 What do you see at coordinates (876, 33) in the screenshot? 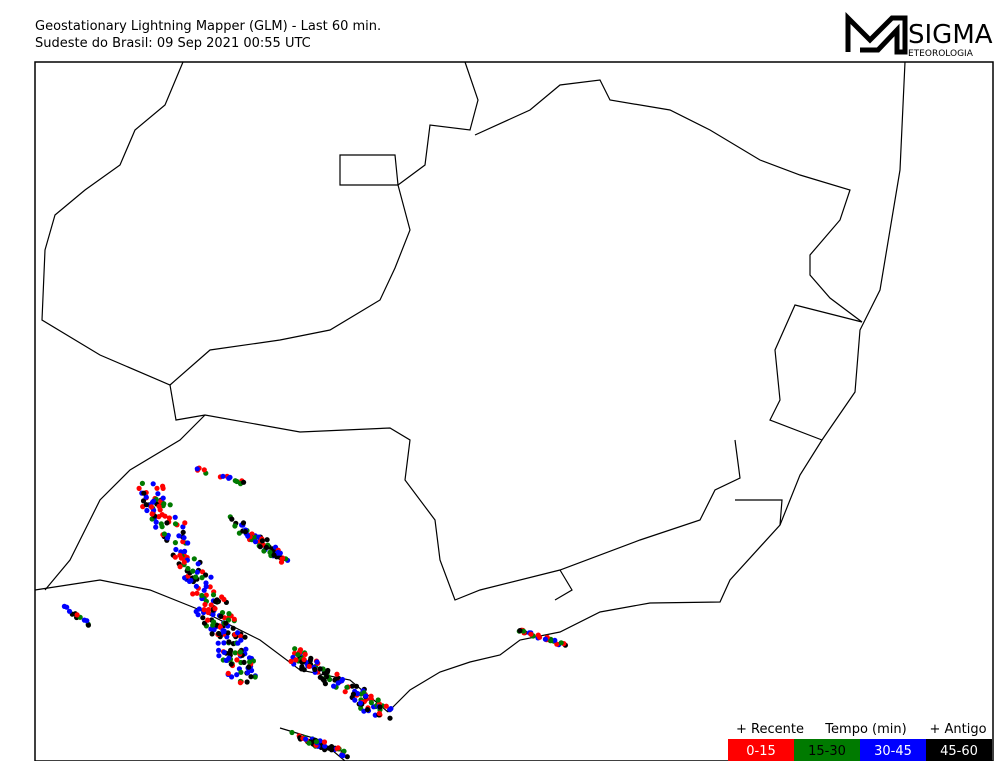
I see `logo-icon` at bounding box center [876, 33].